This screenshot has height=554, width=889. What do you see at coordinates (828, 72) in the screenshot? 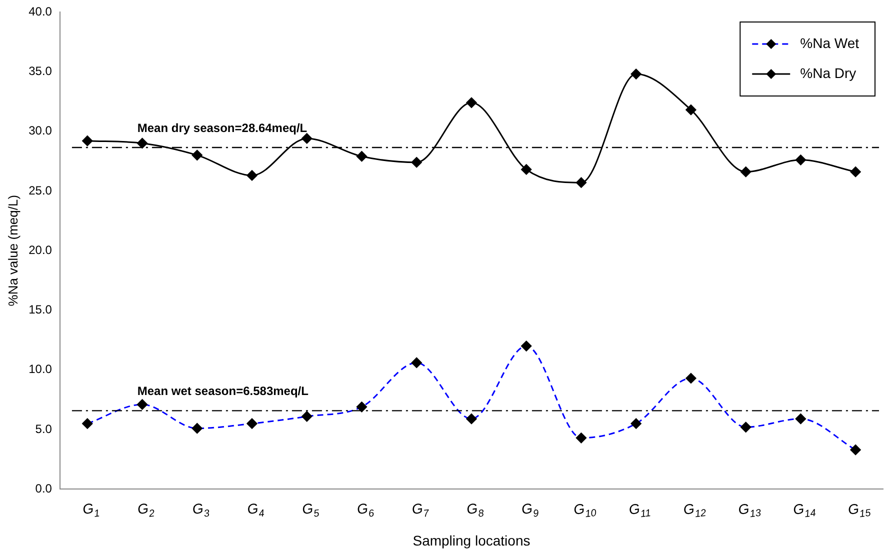
I see `legend-label: %Na Dry` at bounding box center [828, 72].